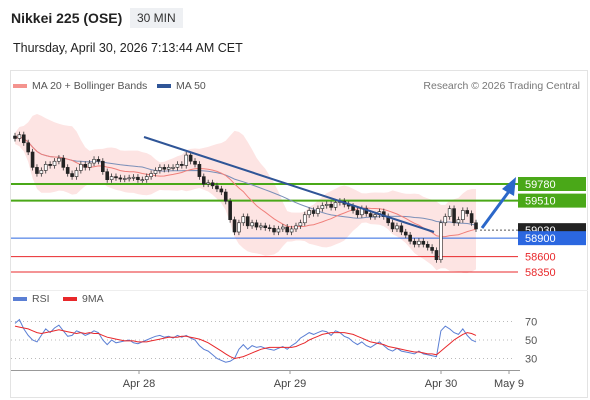  Describe the element at coordinates (531, 323) in the screenshot. I see `rsi-tick-label: 70` at that location.